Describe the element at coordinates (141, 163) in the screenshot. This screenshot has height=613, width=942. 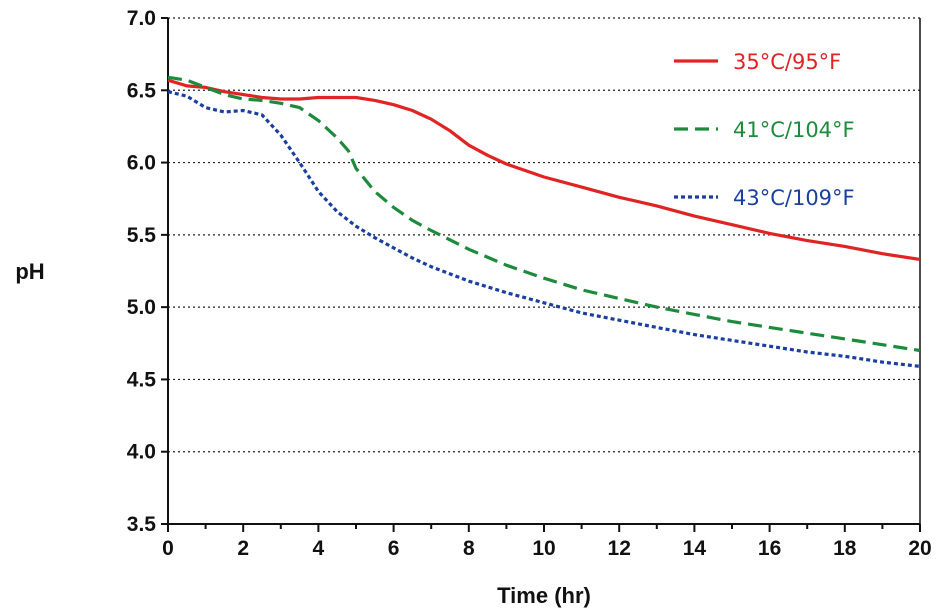
I see `y-tick-label: 6.0` at that location.